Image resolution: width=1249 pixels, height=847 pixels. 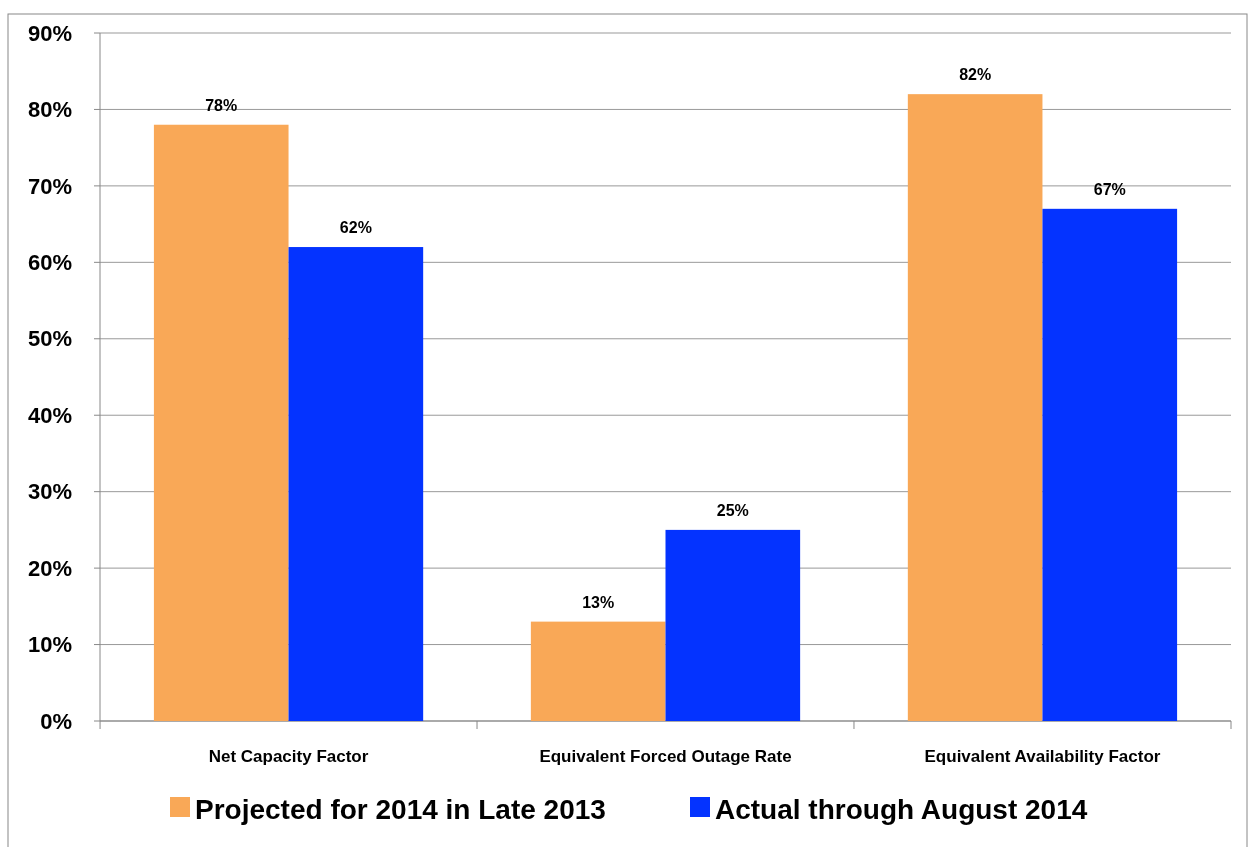 What do you see at coordinates (49, 415) in the screenshot?
I see `y-tick-label: 40%` at bounding box center [49, 415].